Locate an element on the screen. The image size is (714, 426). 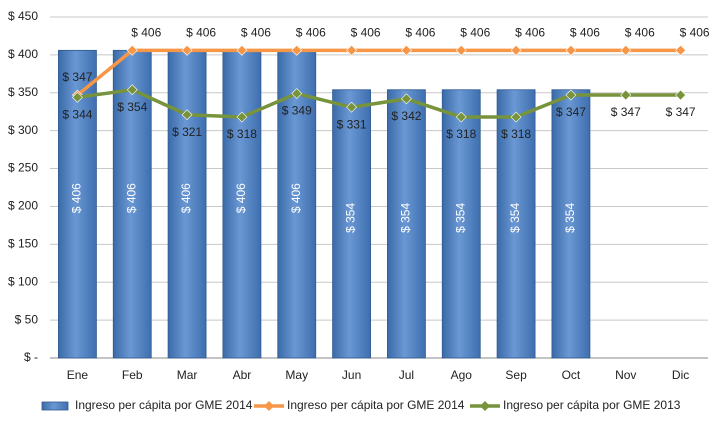
x-tick-label: Jul is located at coordinates (406, 375).